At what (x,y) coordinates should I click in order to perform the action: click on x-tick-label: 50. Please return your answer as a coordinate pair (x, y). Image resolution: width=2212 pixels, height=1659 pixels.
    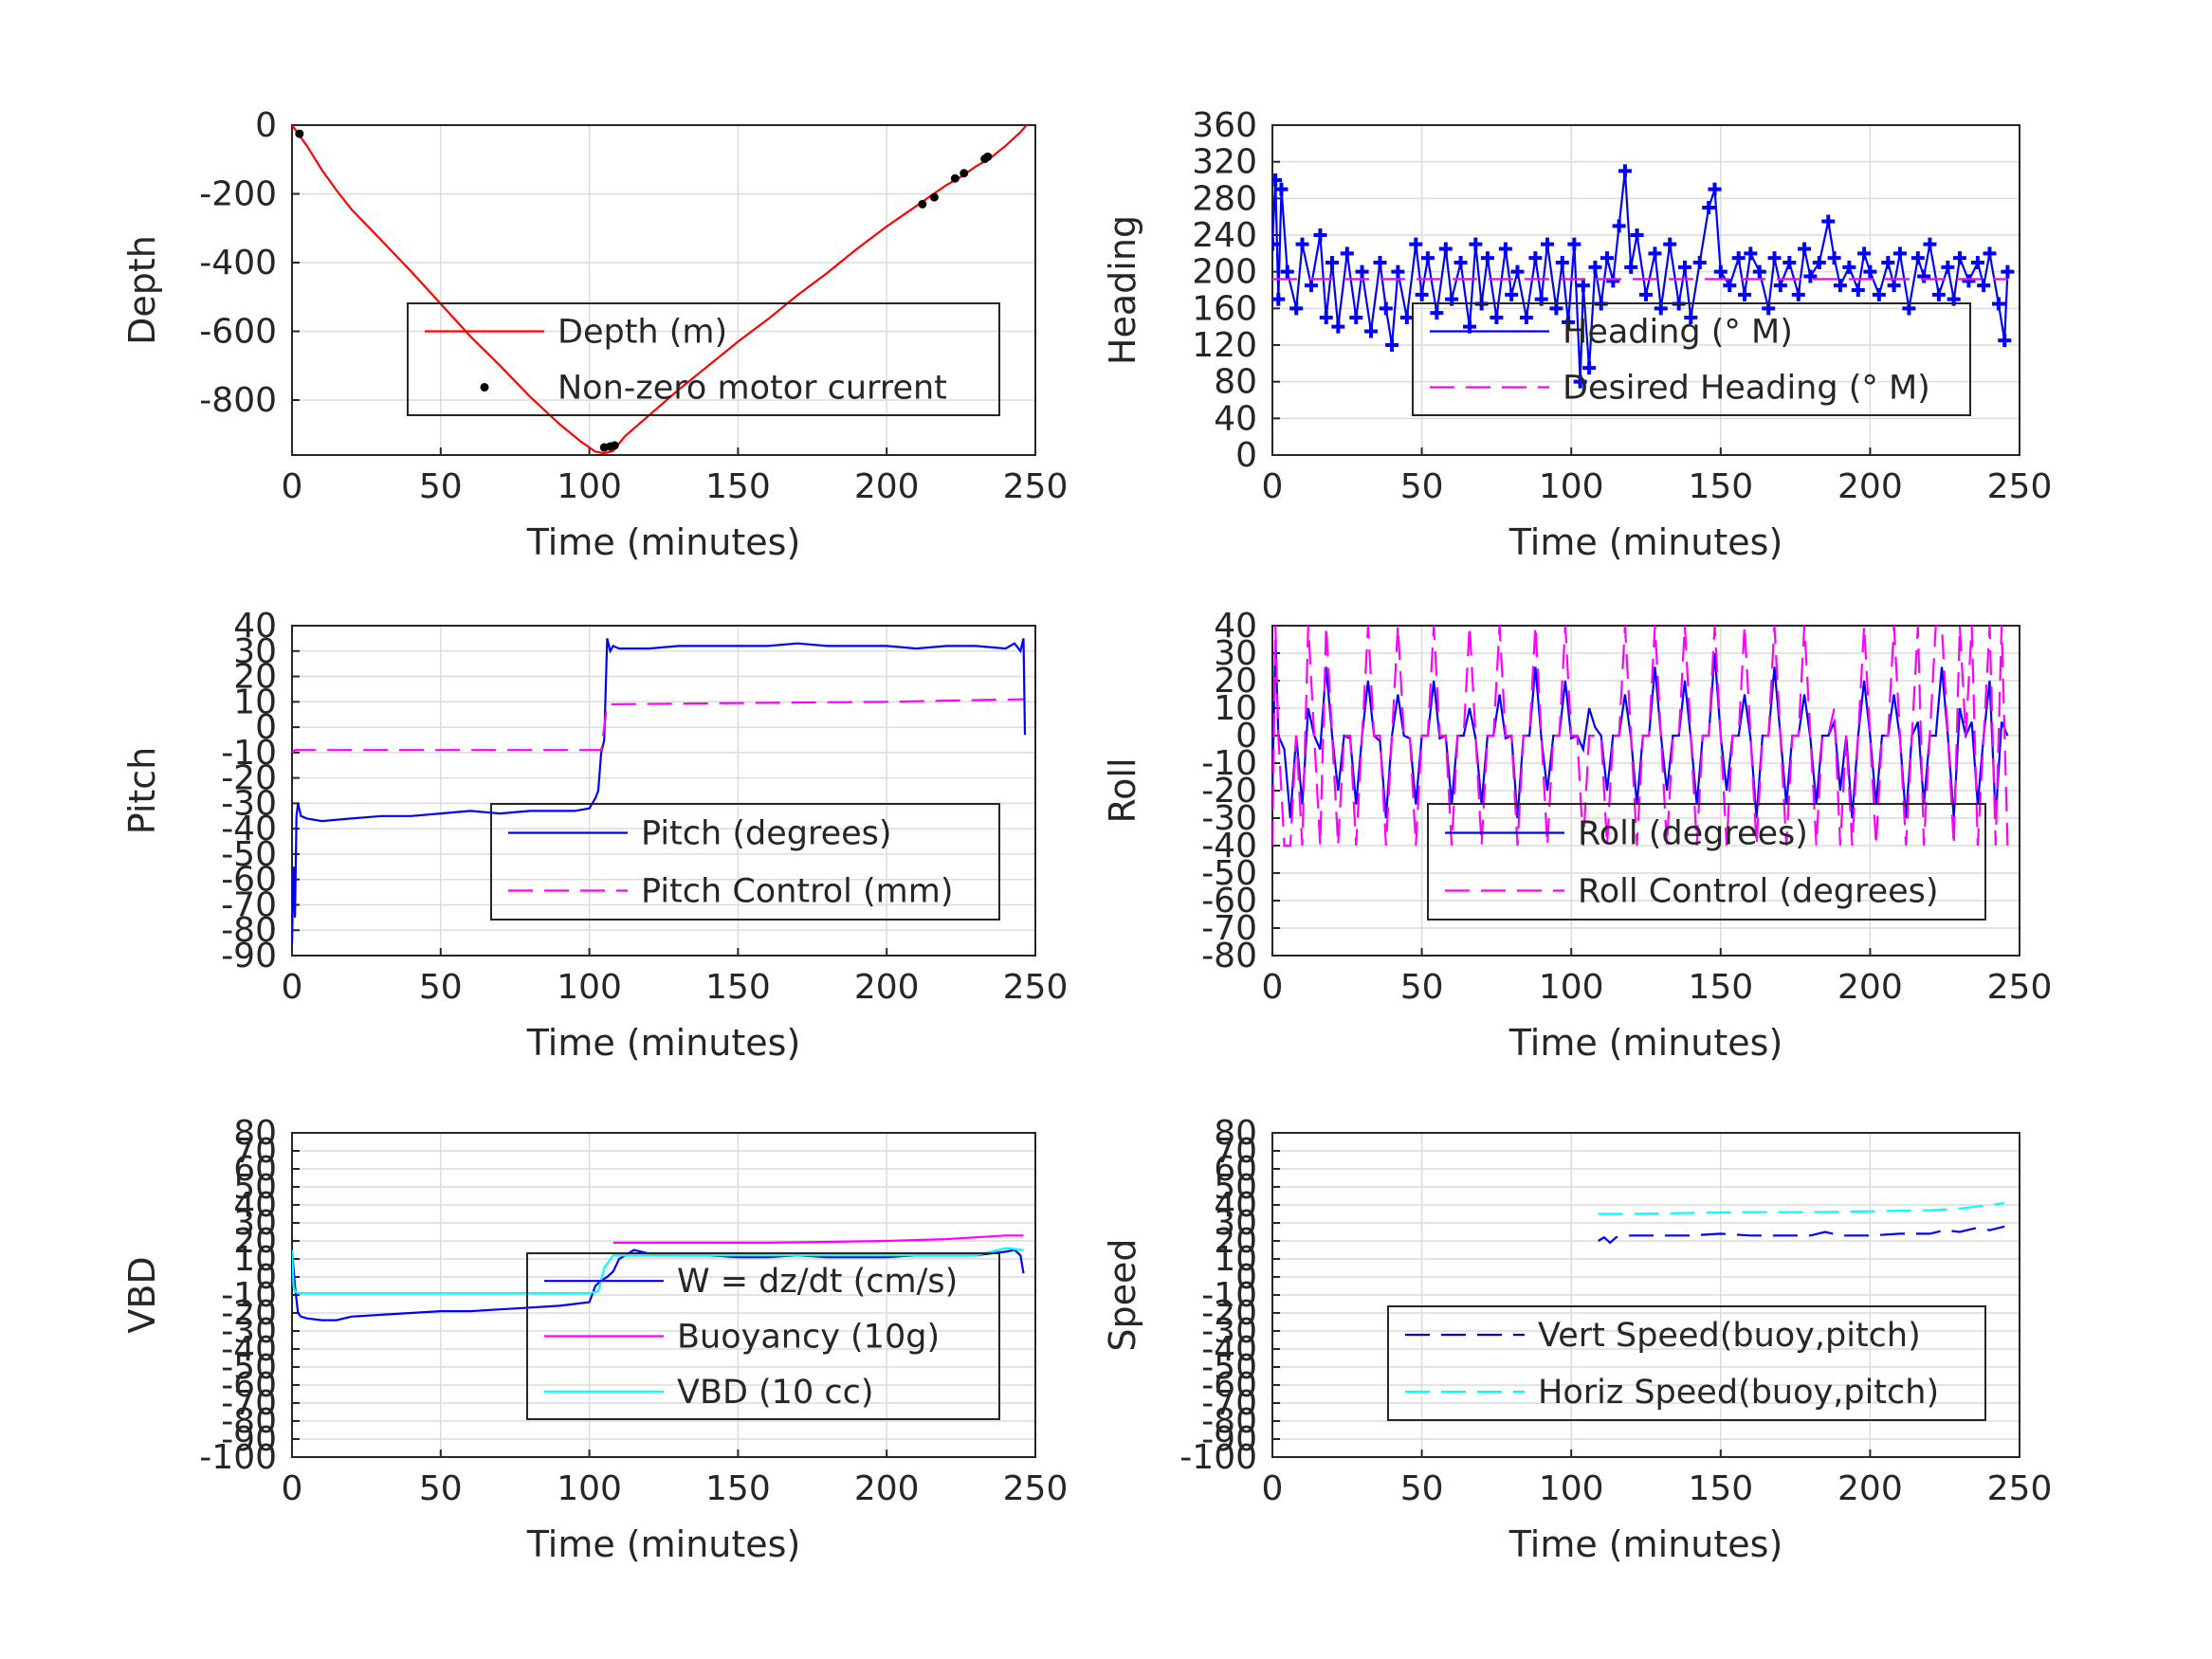
    Looking at the image, I should click on (1422, 1488).